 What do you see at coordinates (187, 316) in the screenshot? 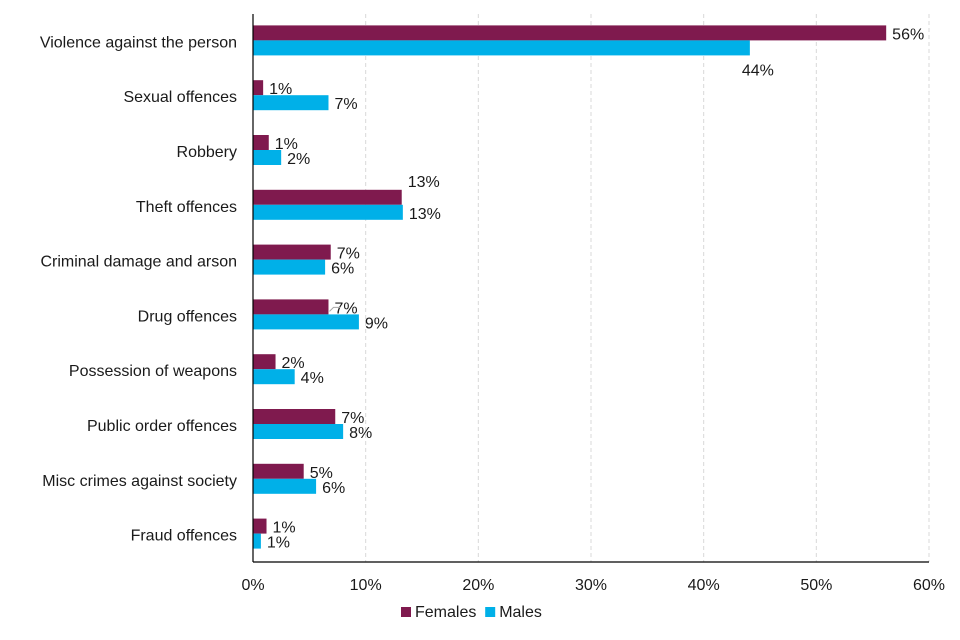
I see `category-label: Drug offences` at bounding box center [187, 316].